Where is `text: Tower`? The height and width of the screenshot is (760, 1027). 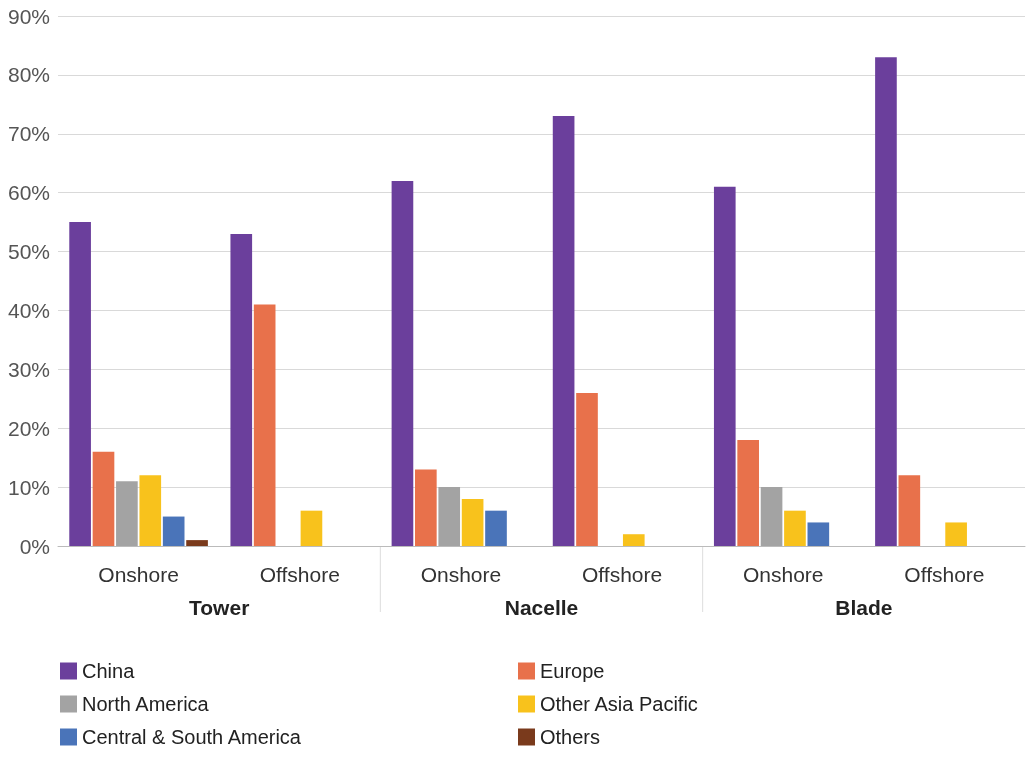 text: Tower is located at coordinates (219, 607).